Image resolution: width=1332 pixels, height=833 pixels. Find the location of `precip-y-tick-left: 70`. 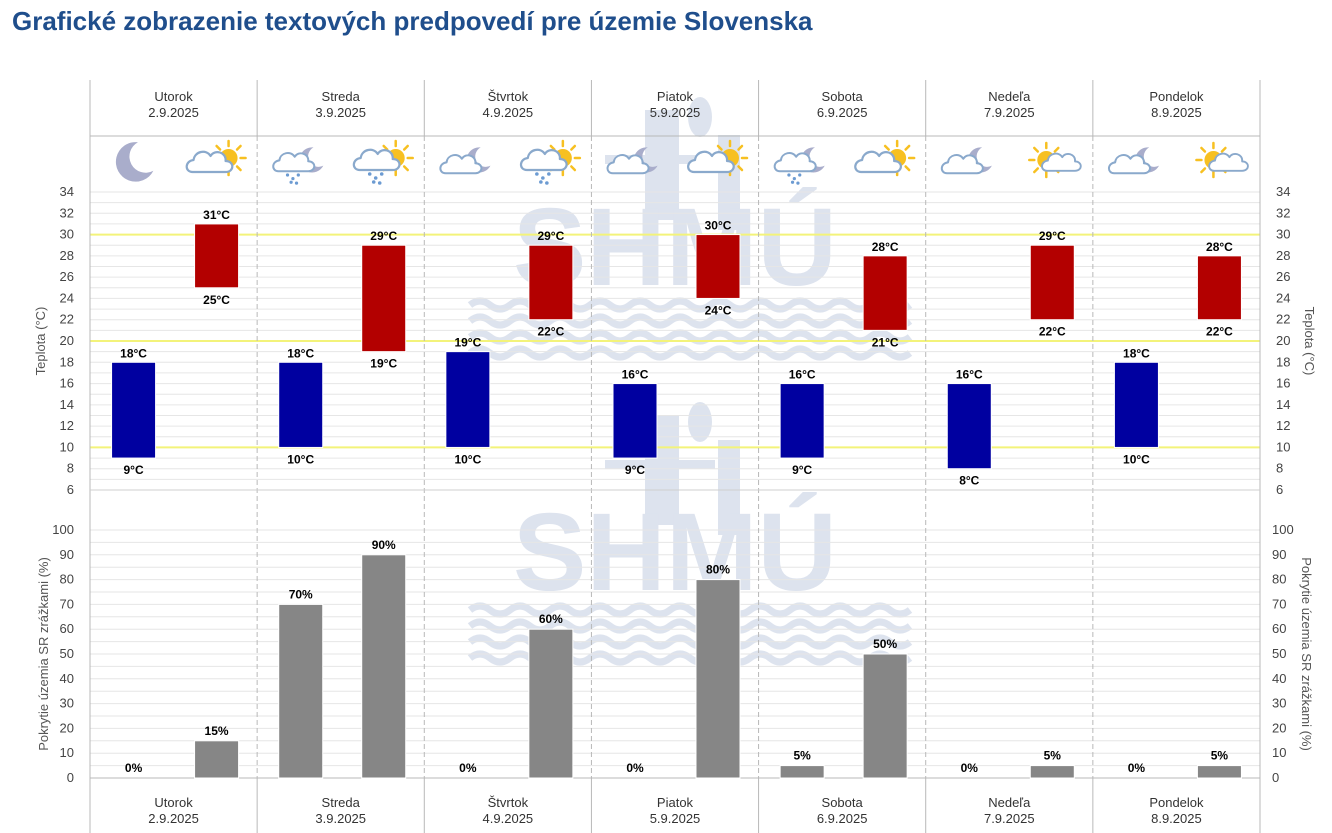

precip-y-tick-left: 70 is located at coordinates (67, 603).